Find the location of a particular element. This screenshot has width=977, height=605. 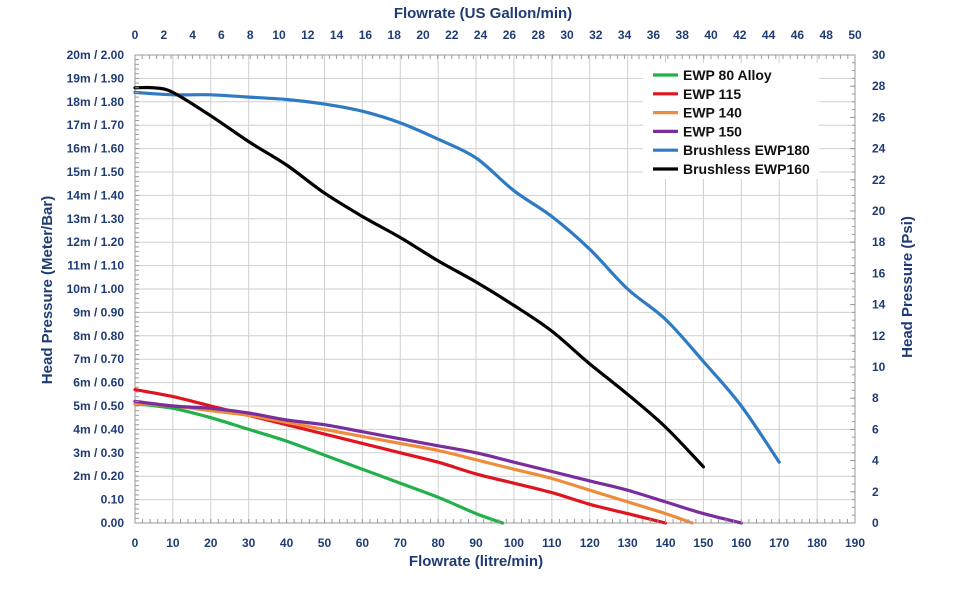

left-tick-label: 10m / 1.00 is located at coordinates (96, 289).